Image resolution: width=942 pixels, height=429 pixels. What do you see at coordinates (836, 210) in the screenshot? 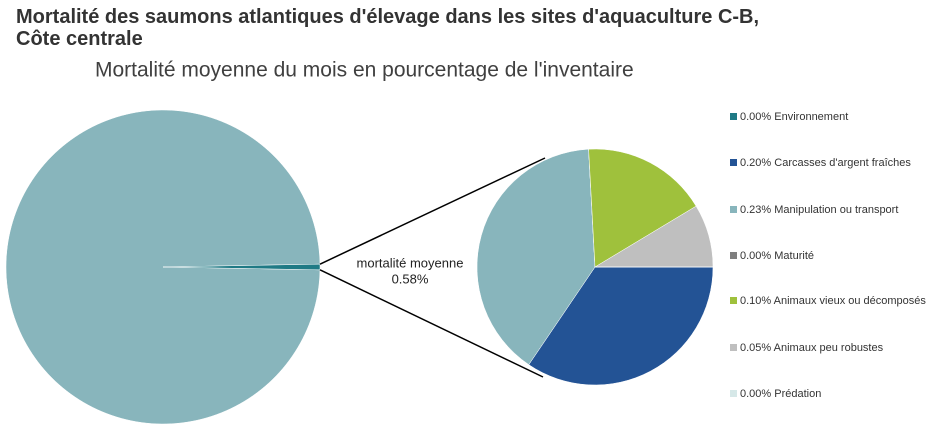
I see `legend-label: Manipulation ou transport` at bounding box center [836, 210].